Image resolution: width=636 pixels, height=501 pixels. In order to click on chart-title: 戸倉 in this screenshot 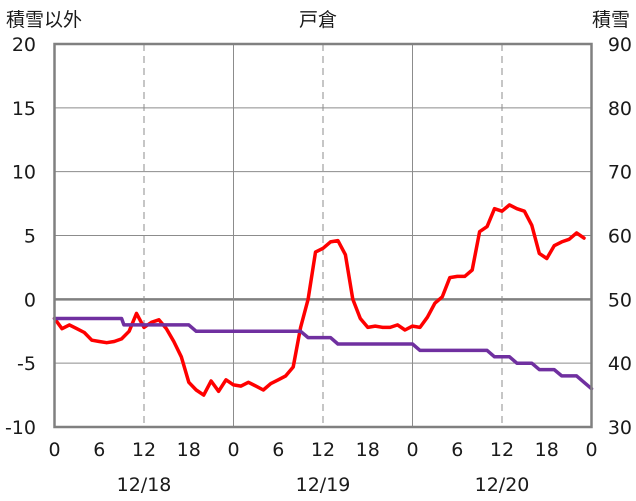, I will do `click(318, 20)`.